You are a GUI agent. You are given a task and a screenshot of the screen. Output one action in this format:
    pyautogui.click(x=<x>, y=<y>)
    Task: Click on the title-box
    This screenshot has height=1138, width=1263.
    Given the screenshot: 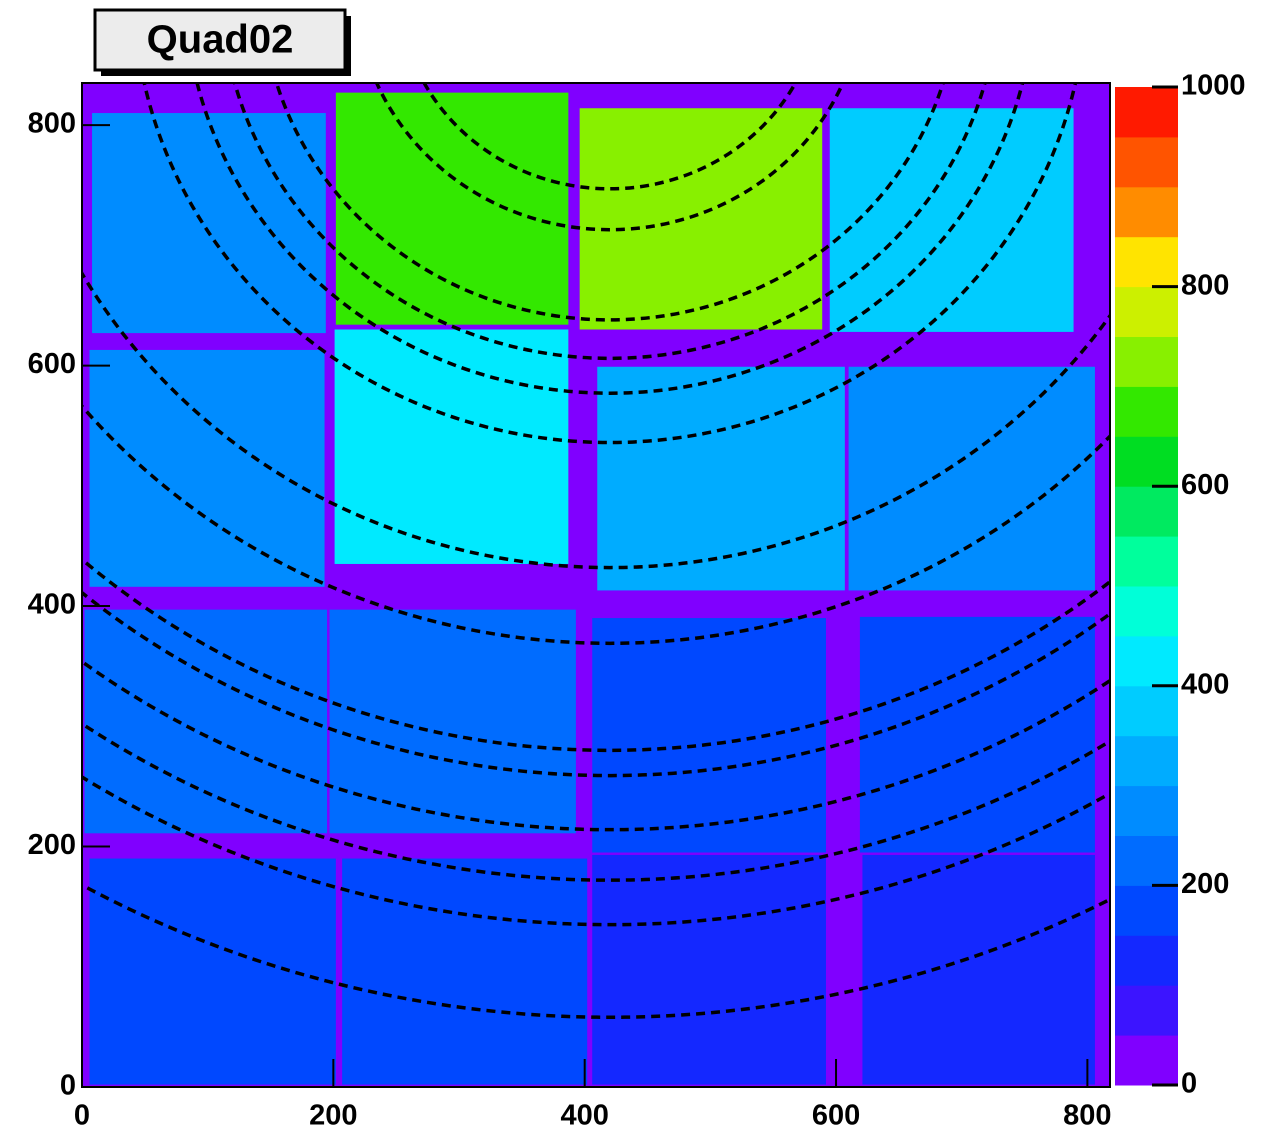 What is the action you would take?
    pyautogui.click(x=220, y=40)
    